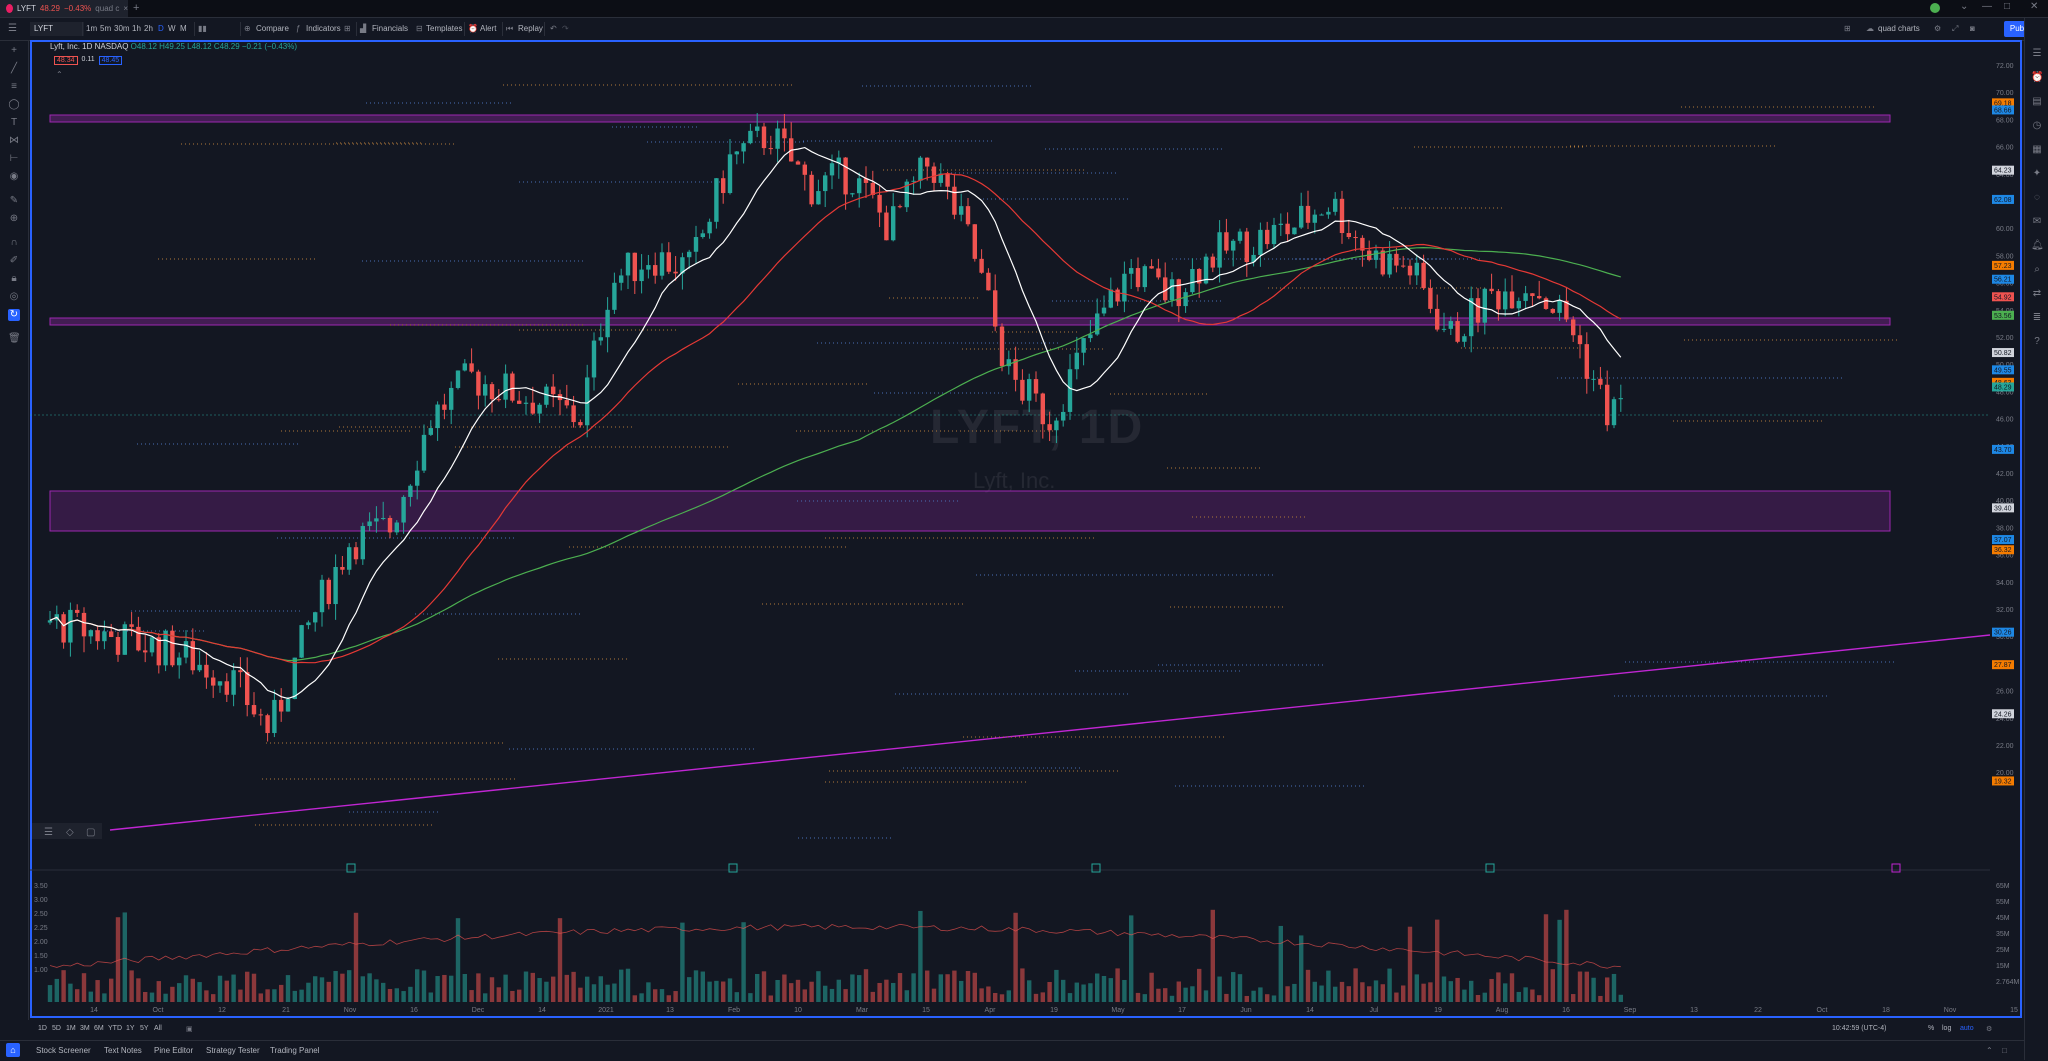 This screenshot has height=1061, width=2048. Describe the element at coordinates (56, 1028) in the screenshot. I see `range-5d: 5D` at that location.